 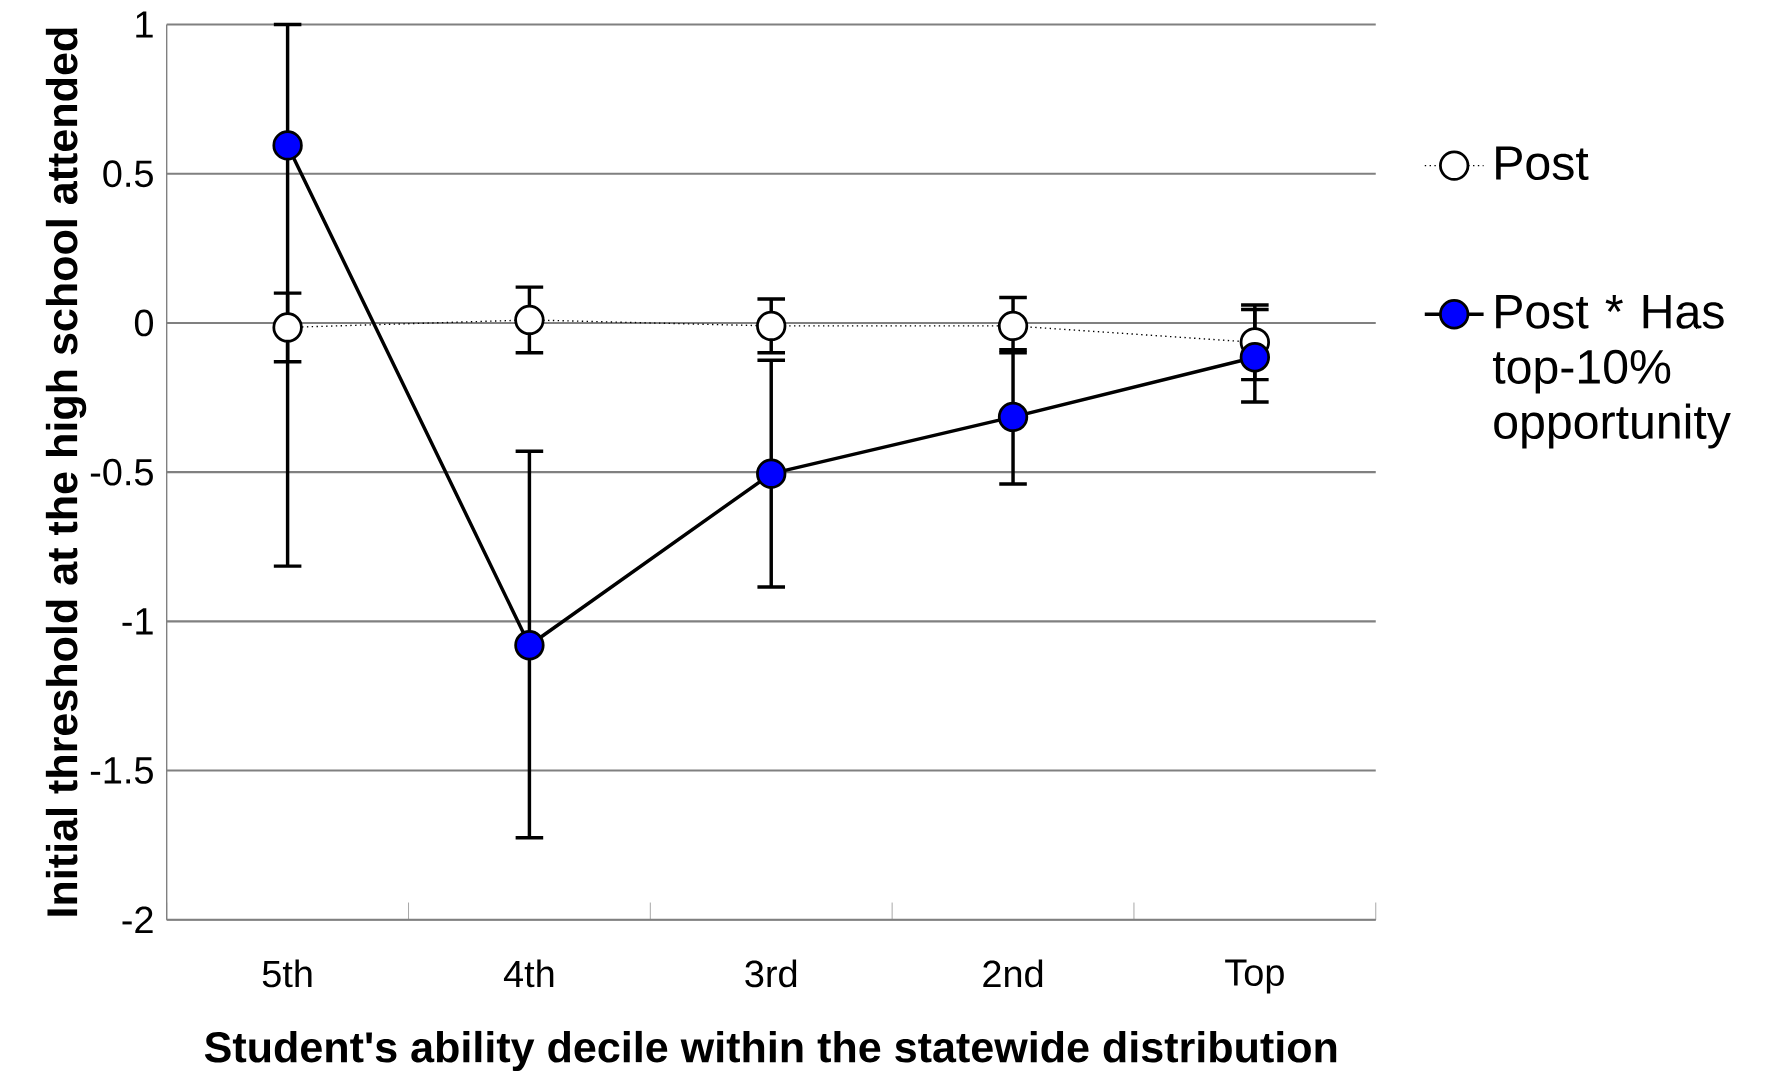 What do you see at coordinates (137, 621) in the screenshot?
I see `y-tick-label: -1` at bounding box center [137, 621].